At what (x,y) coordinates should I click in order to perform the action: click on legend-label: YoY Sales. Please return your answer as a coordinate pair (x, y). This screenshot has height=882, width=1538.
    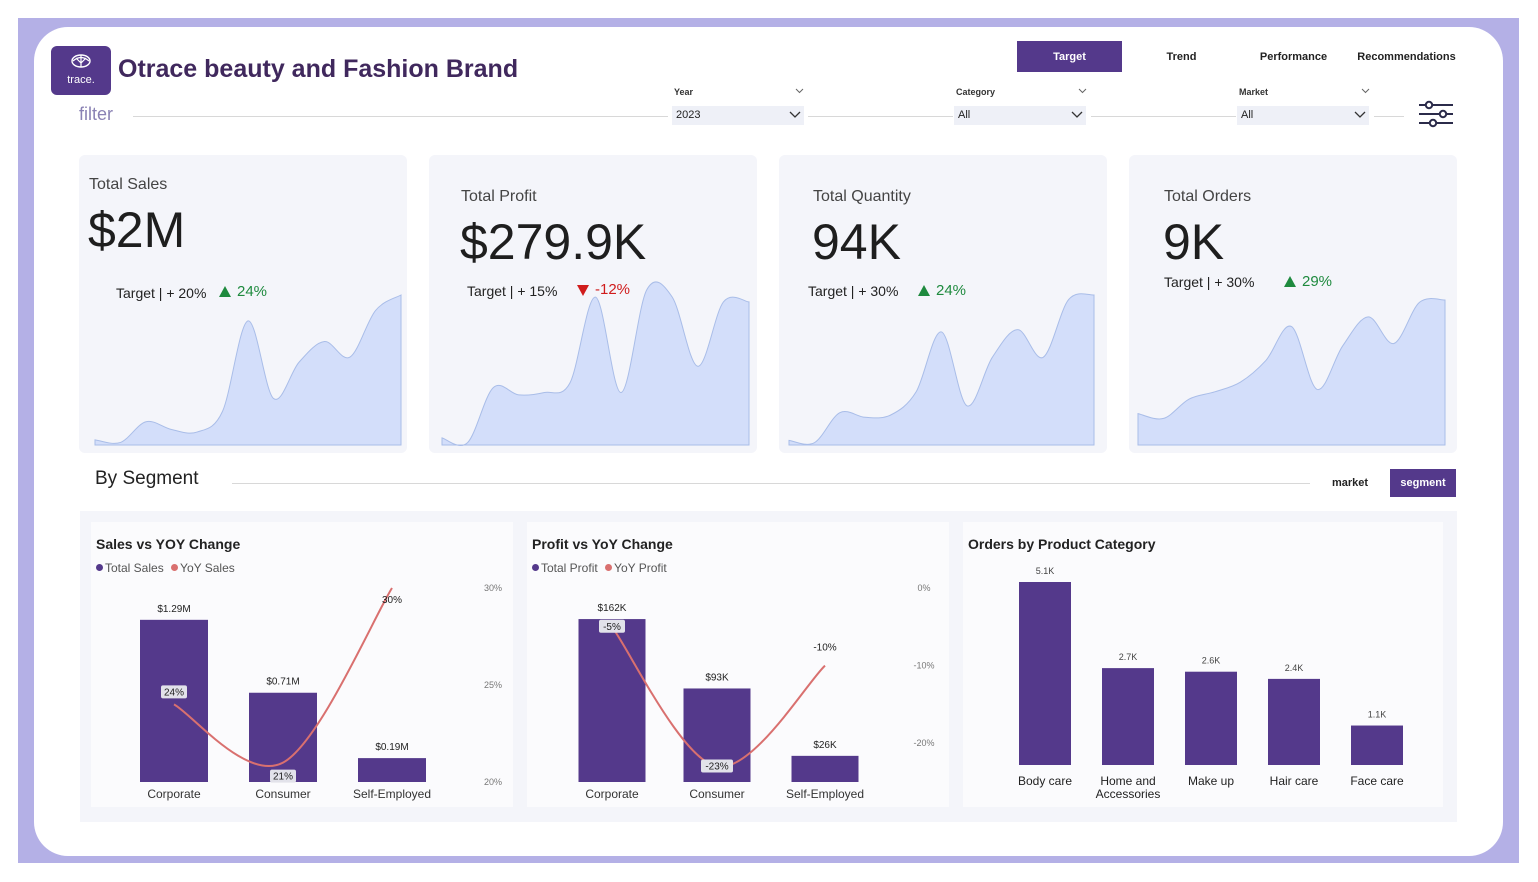
    Looking at the image, I should click on (207, 568).